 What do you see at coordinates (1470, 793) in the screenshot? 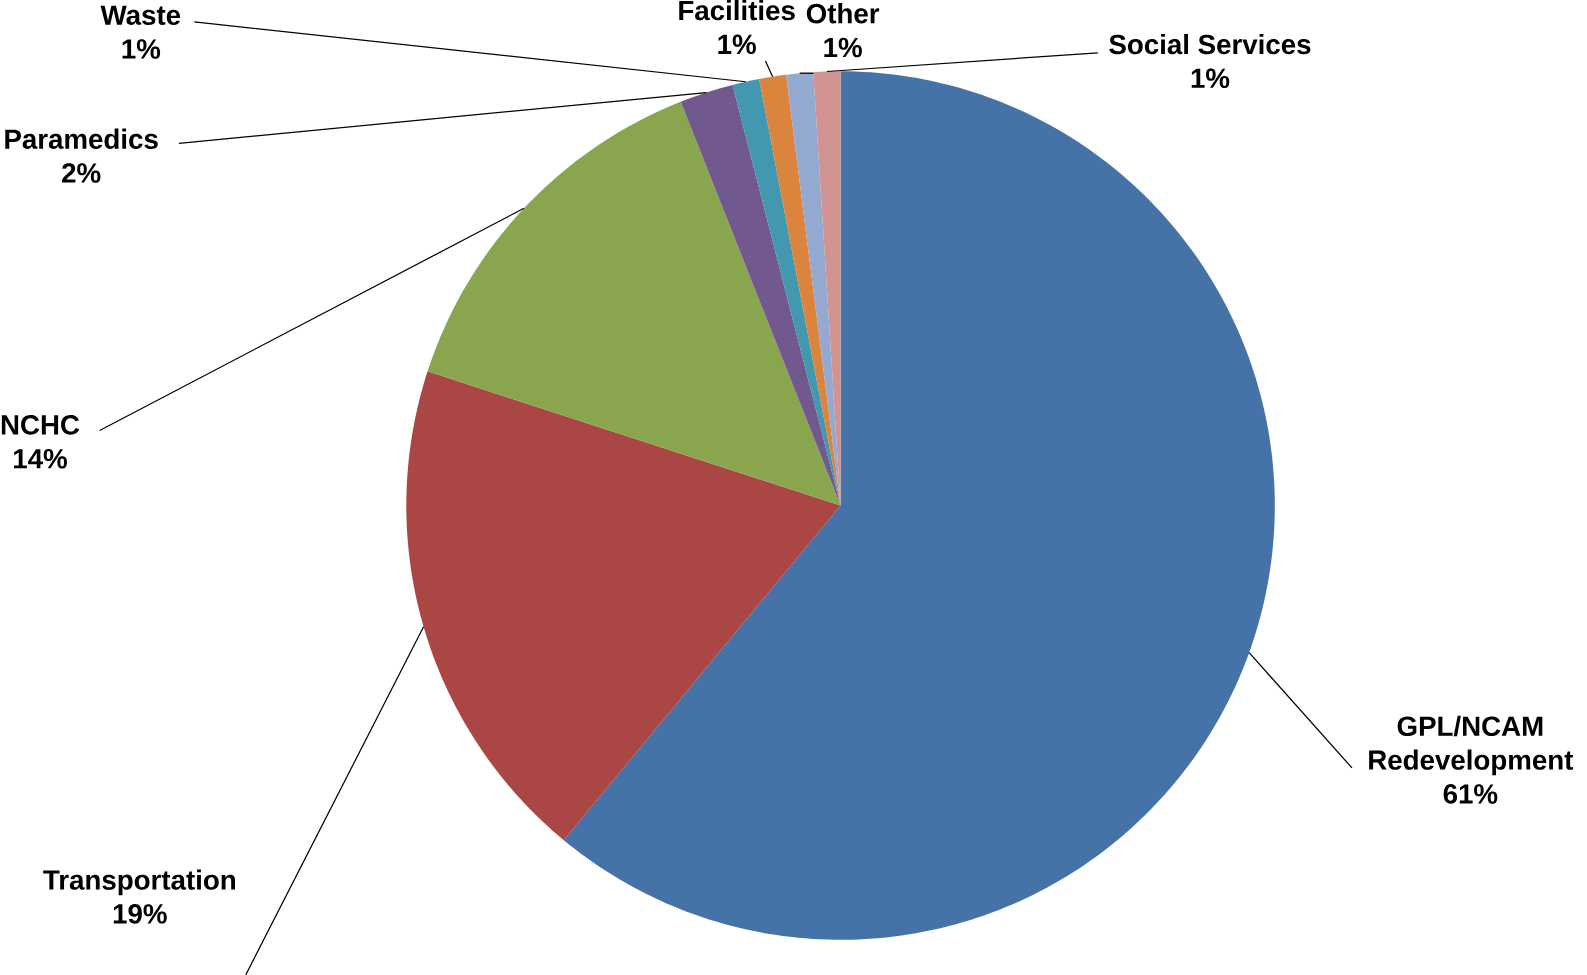
I see `data-label: 61%` at bounding box center [1470, 793].